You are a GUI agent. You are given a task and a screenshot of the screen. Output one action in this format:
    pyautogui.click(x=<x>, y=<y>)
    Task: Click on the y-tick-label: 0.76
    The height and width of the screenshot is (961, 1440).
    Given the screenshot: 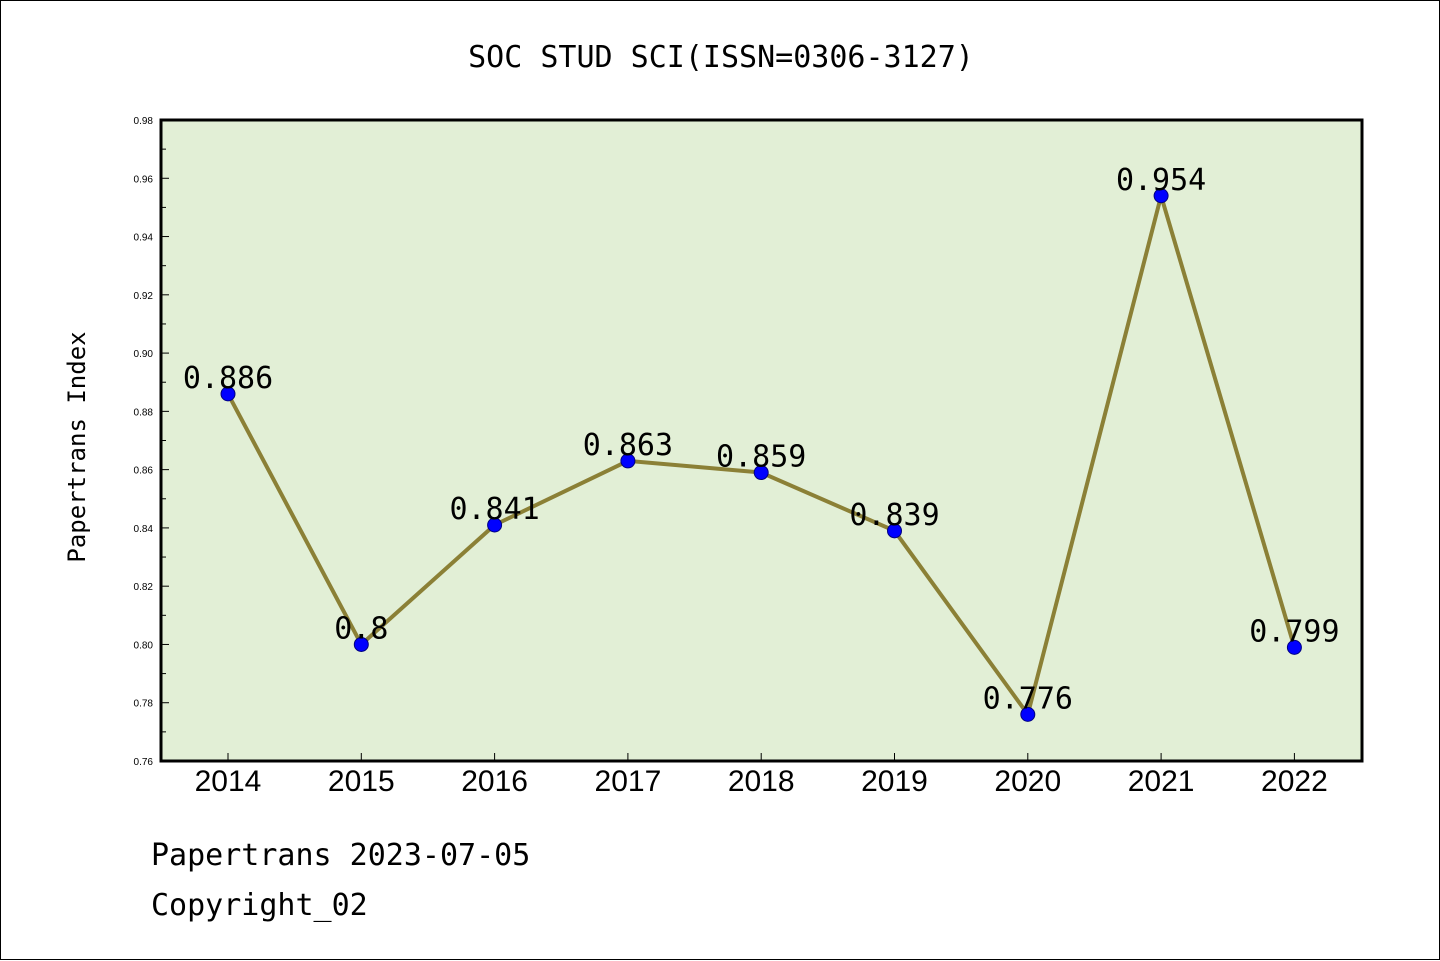 What is the action you would take?
    pyautogui.click(x=144, y=762)
    